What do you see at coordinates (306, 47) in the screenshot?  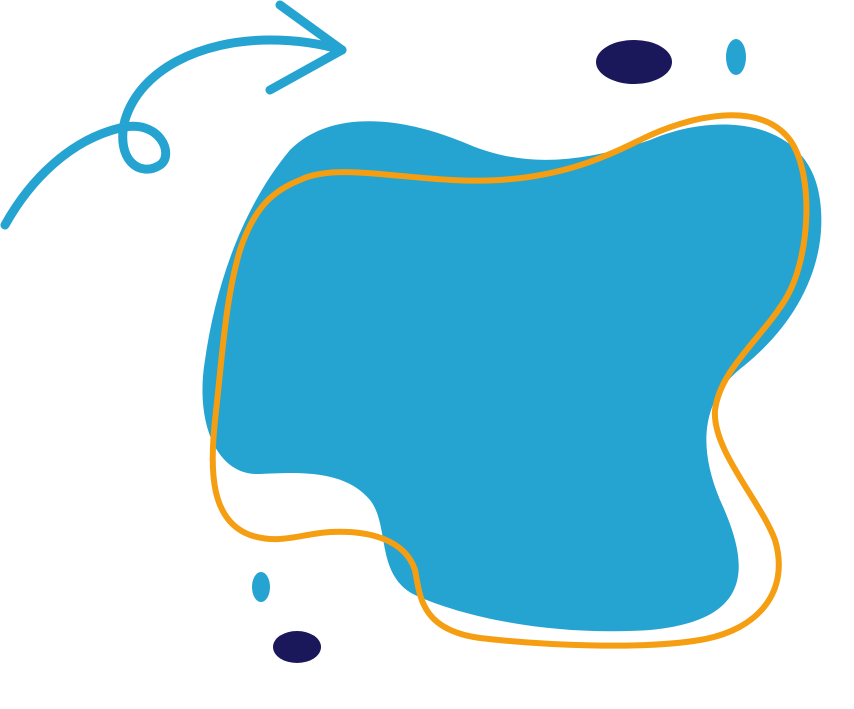 I see `arrow-head` at bounding box center [306, 47].